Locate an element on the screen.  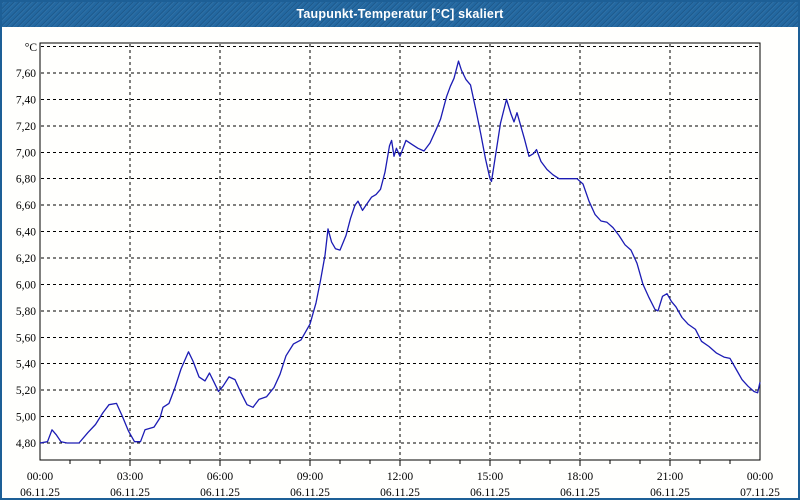
x-tick-time-label: 18:00 is located at coordinates (580, 477).